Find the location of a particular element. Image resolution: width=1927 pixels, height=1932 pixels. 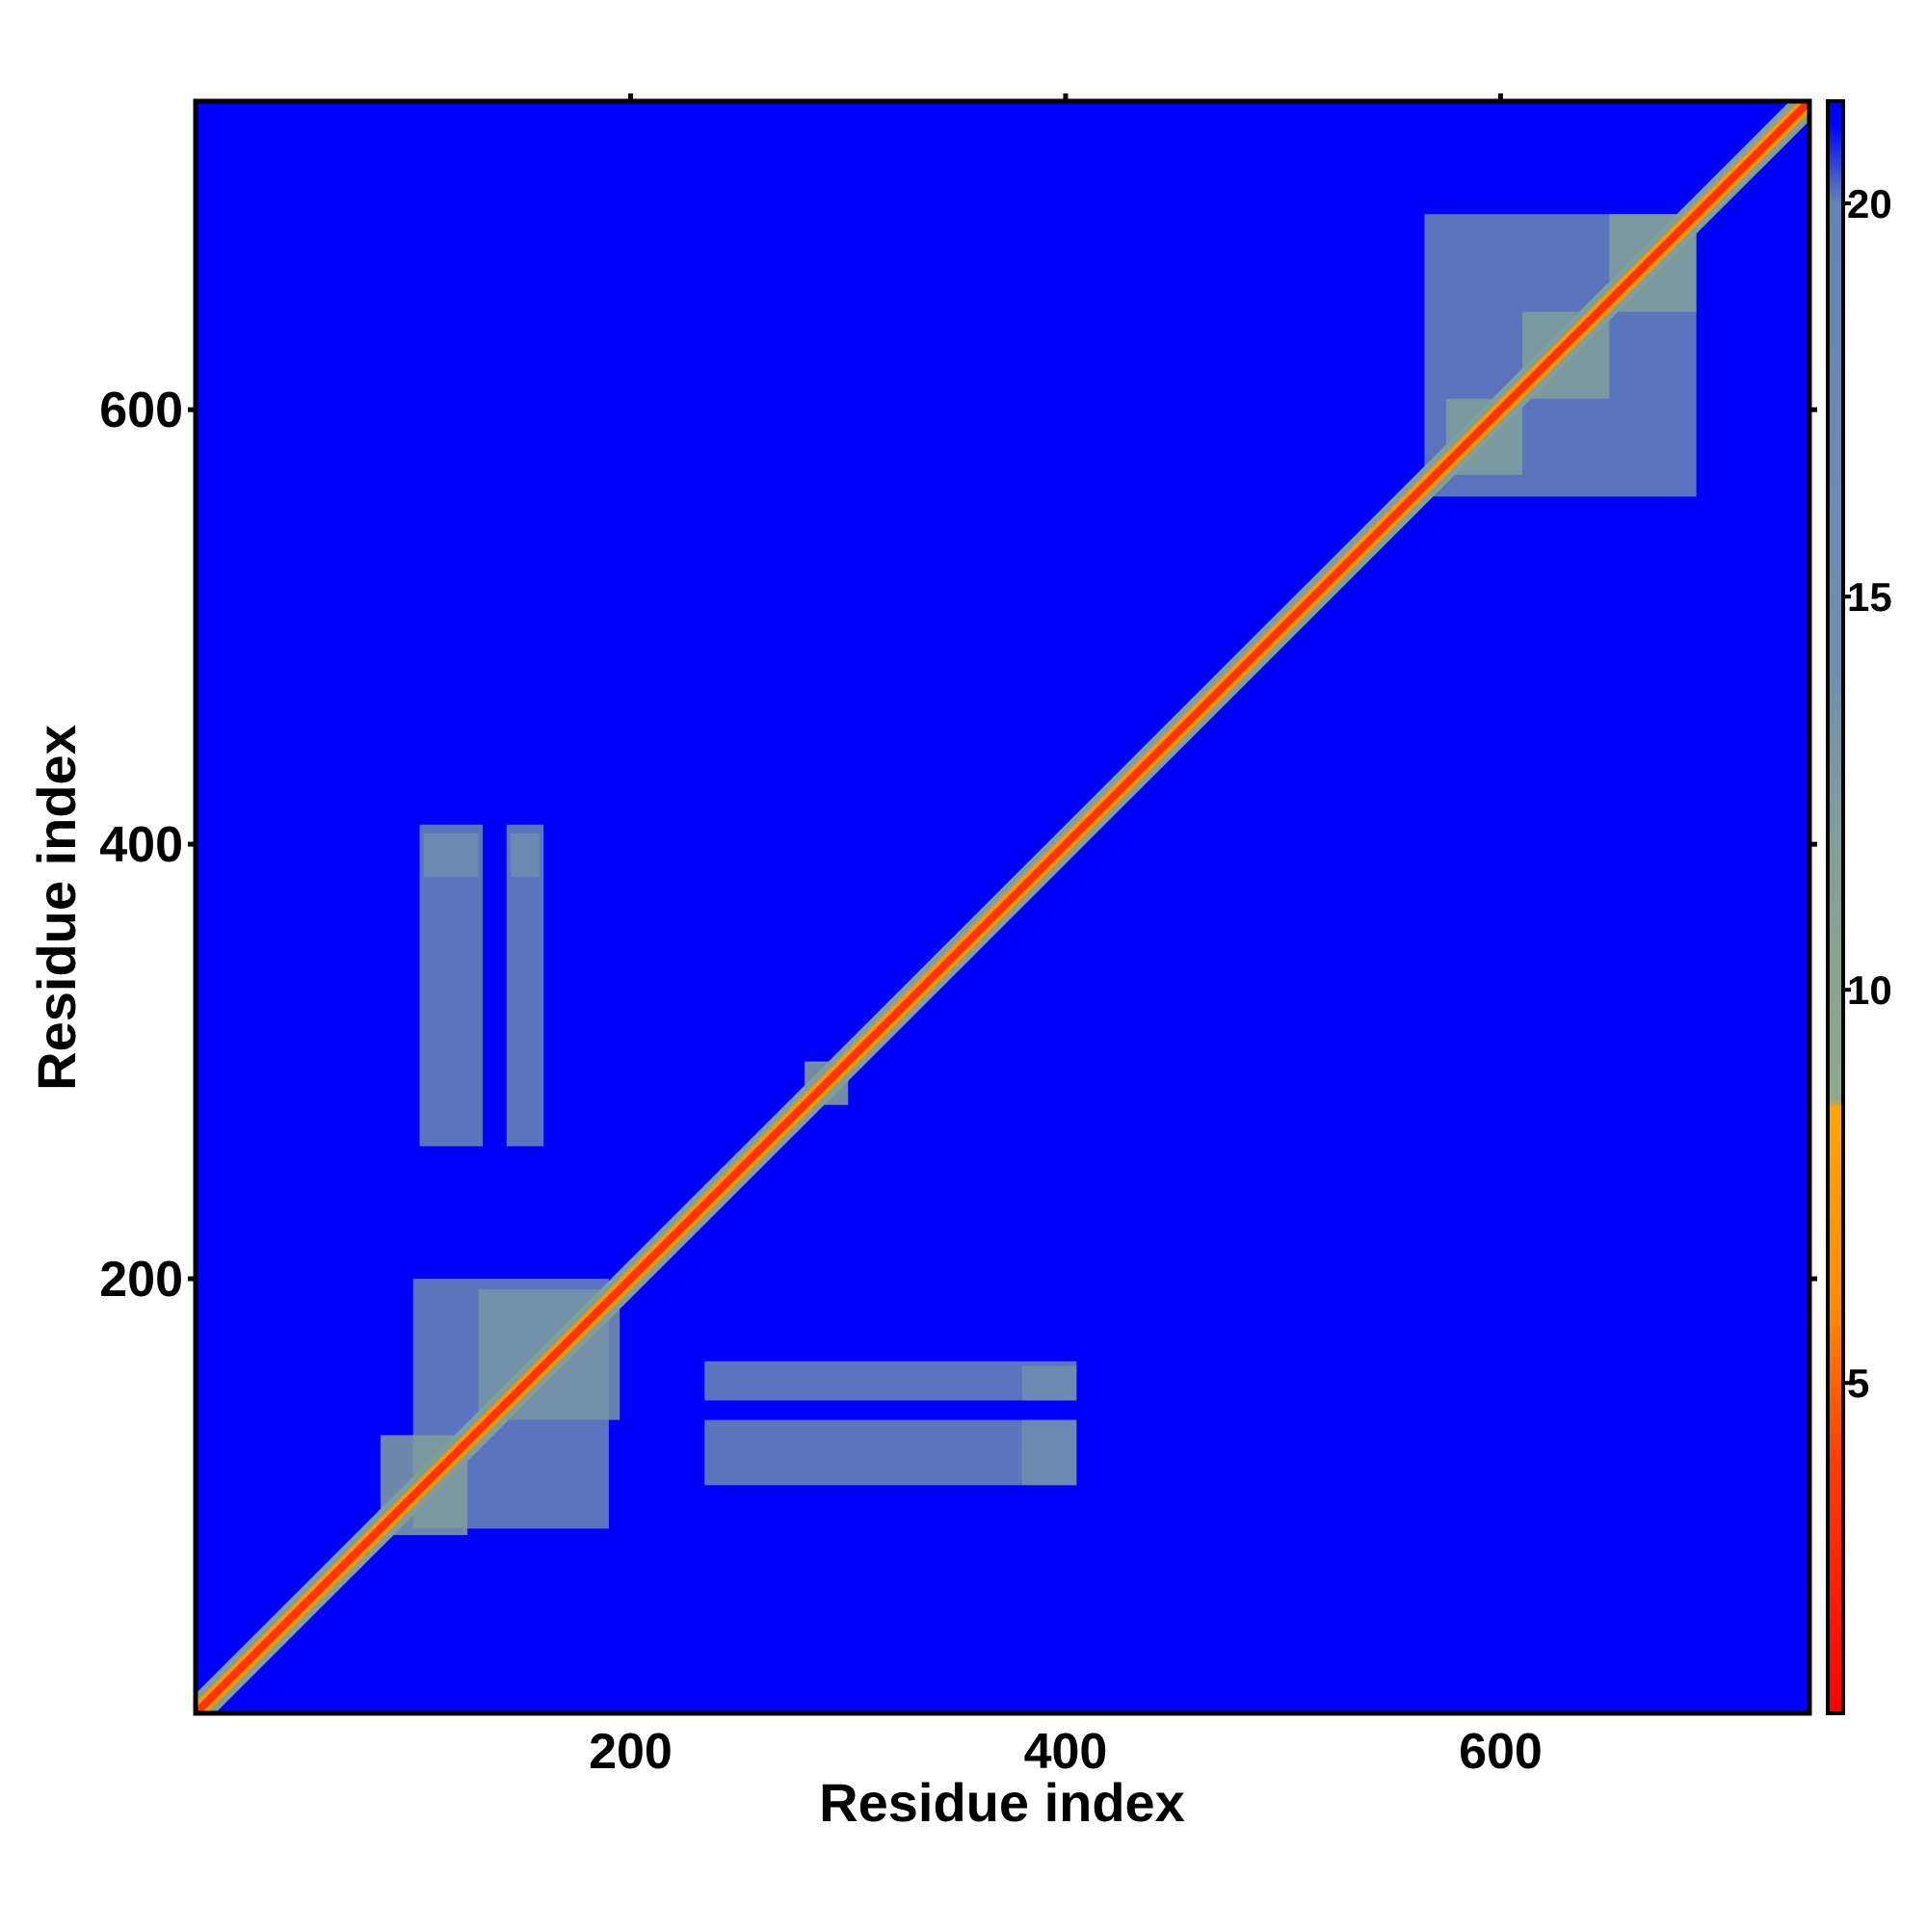

colorbar-tick-label: 10 is located at coordinates (1869, 990).